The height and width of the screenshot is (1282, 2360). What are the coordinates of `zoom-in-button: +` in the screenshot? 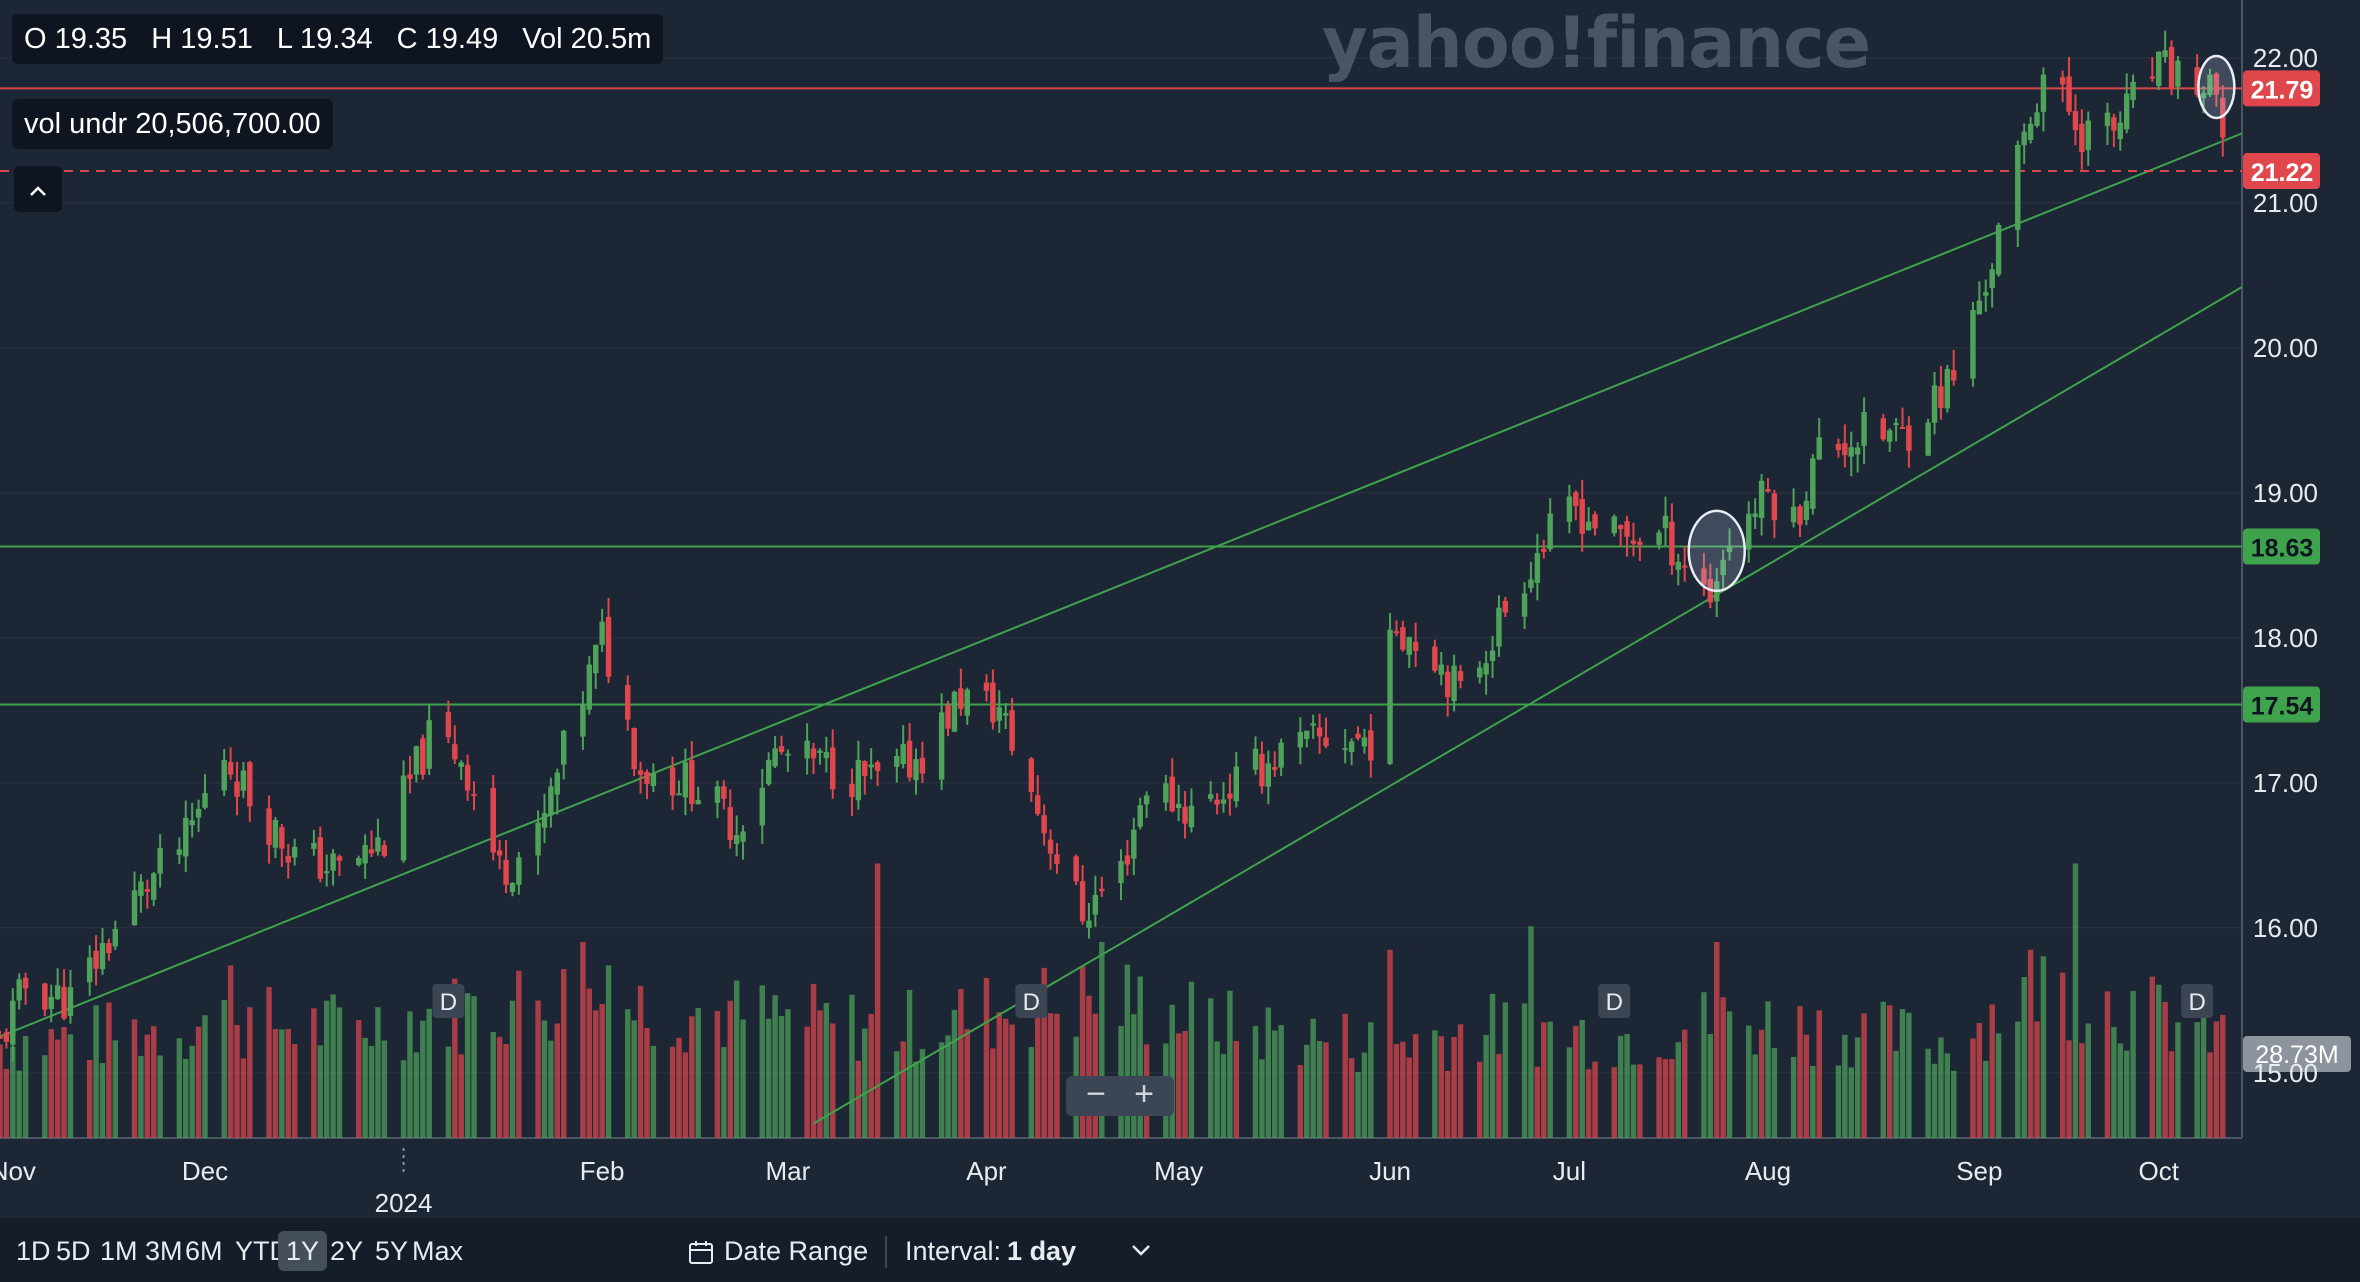 It's located at (1144, 1094).